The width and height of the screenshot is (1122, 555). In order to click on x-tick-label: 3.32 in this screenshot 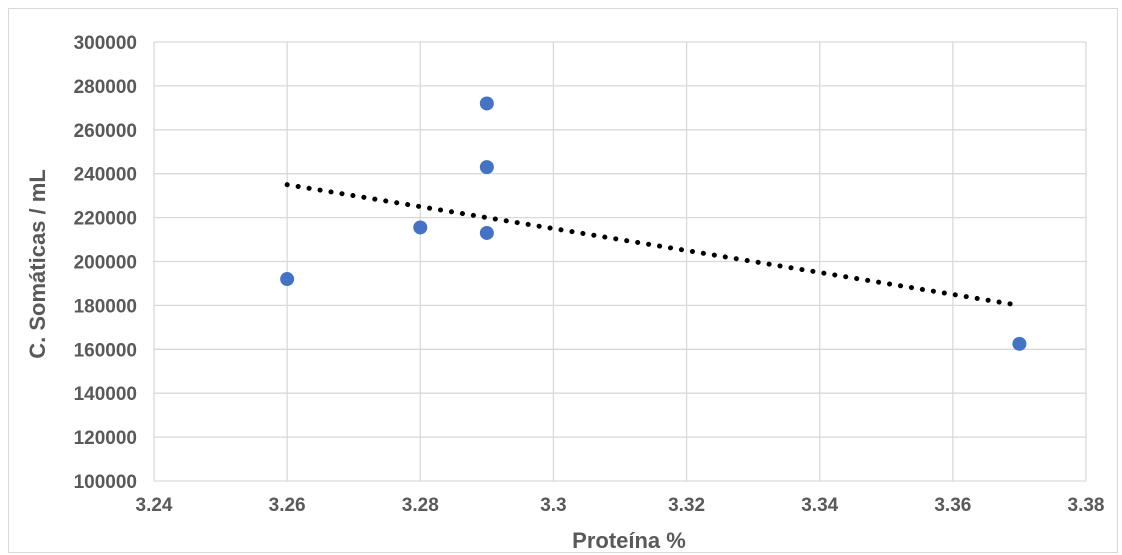, I will do `click(686, 505)`.